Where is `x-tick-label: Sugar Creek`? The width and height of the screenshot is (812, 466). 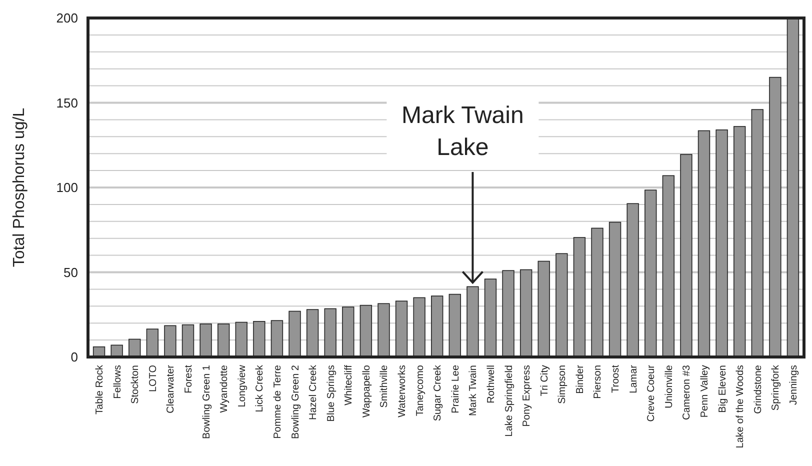 x-tick-label: Sugar Creek is located at coordinates (438, 393).